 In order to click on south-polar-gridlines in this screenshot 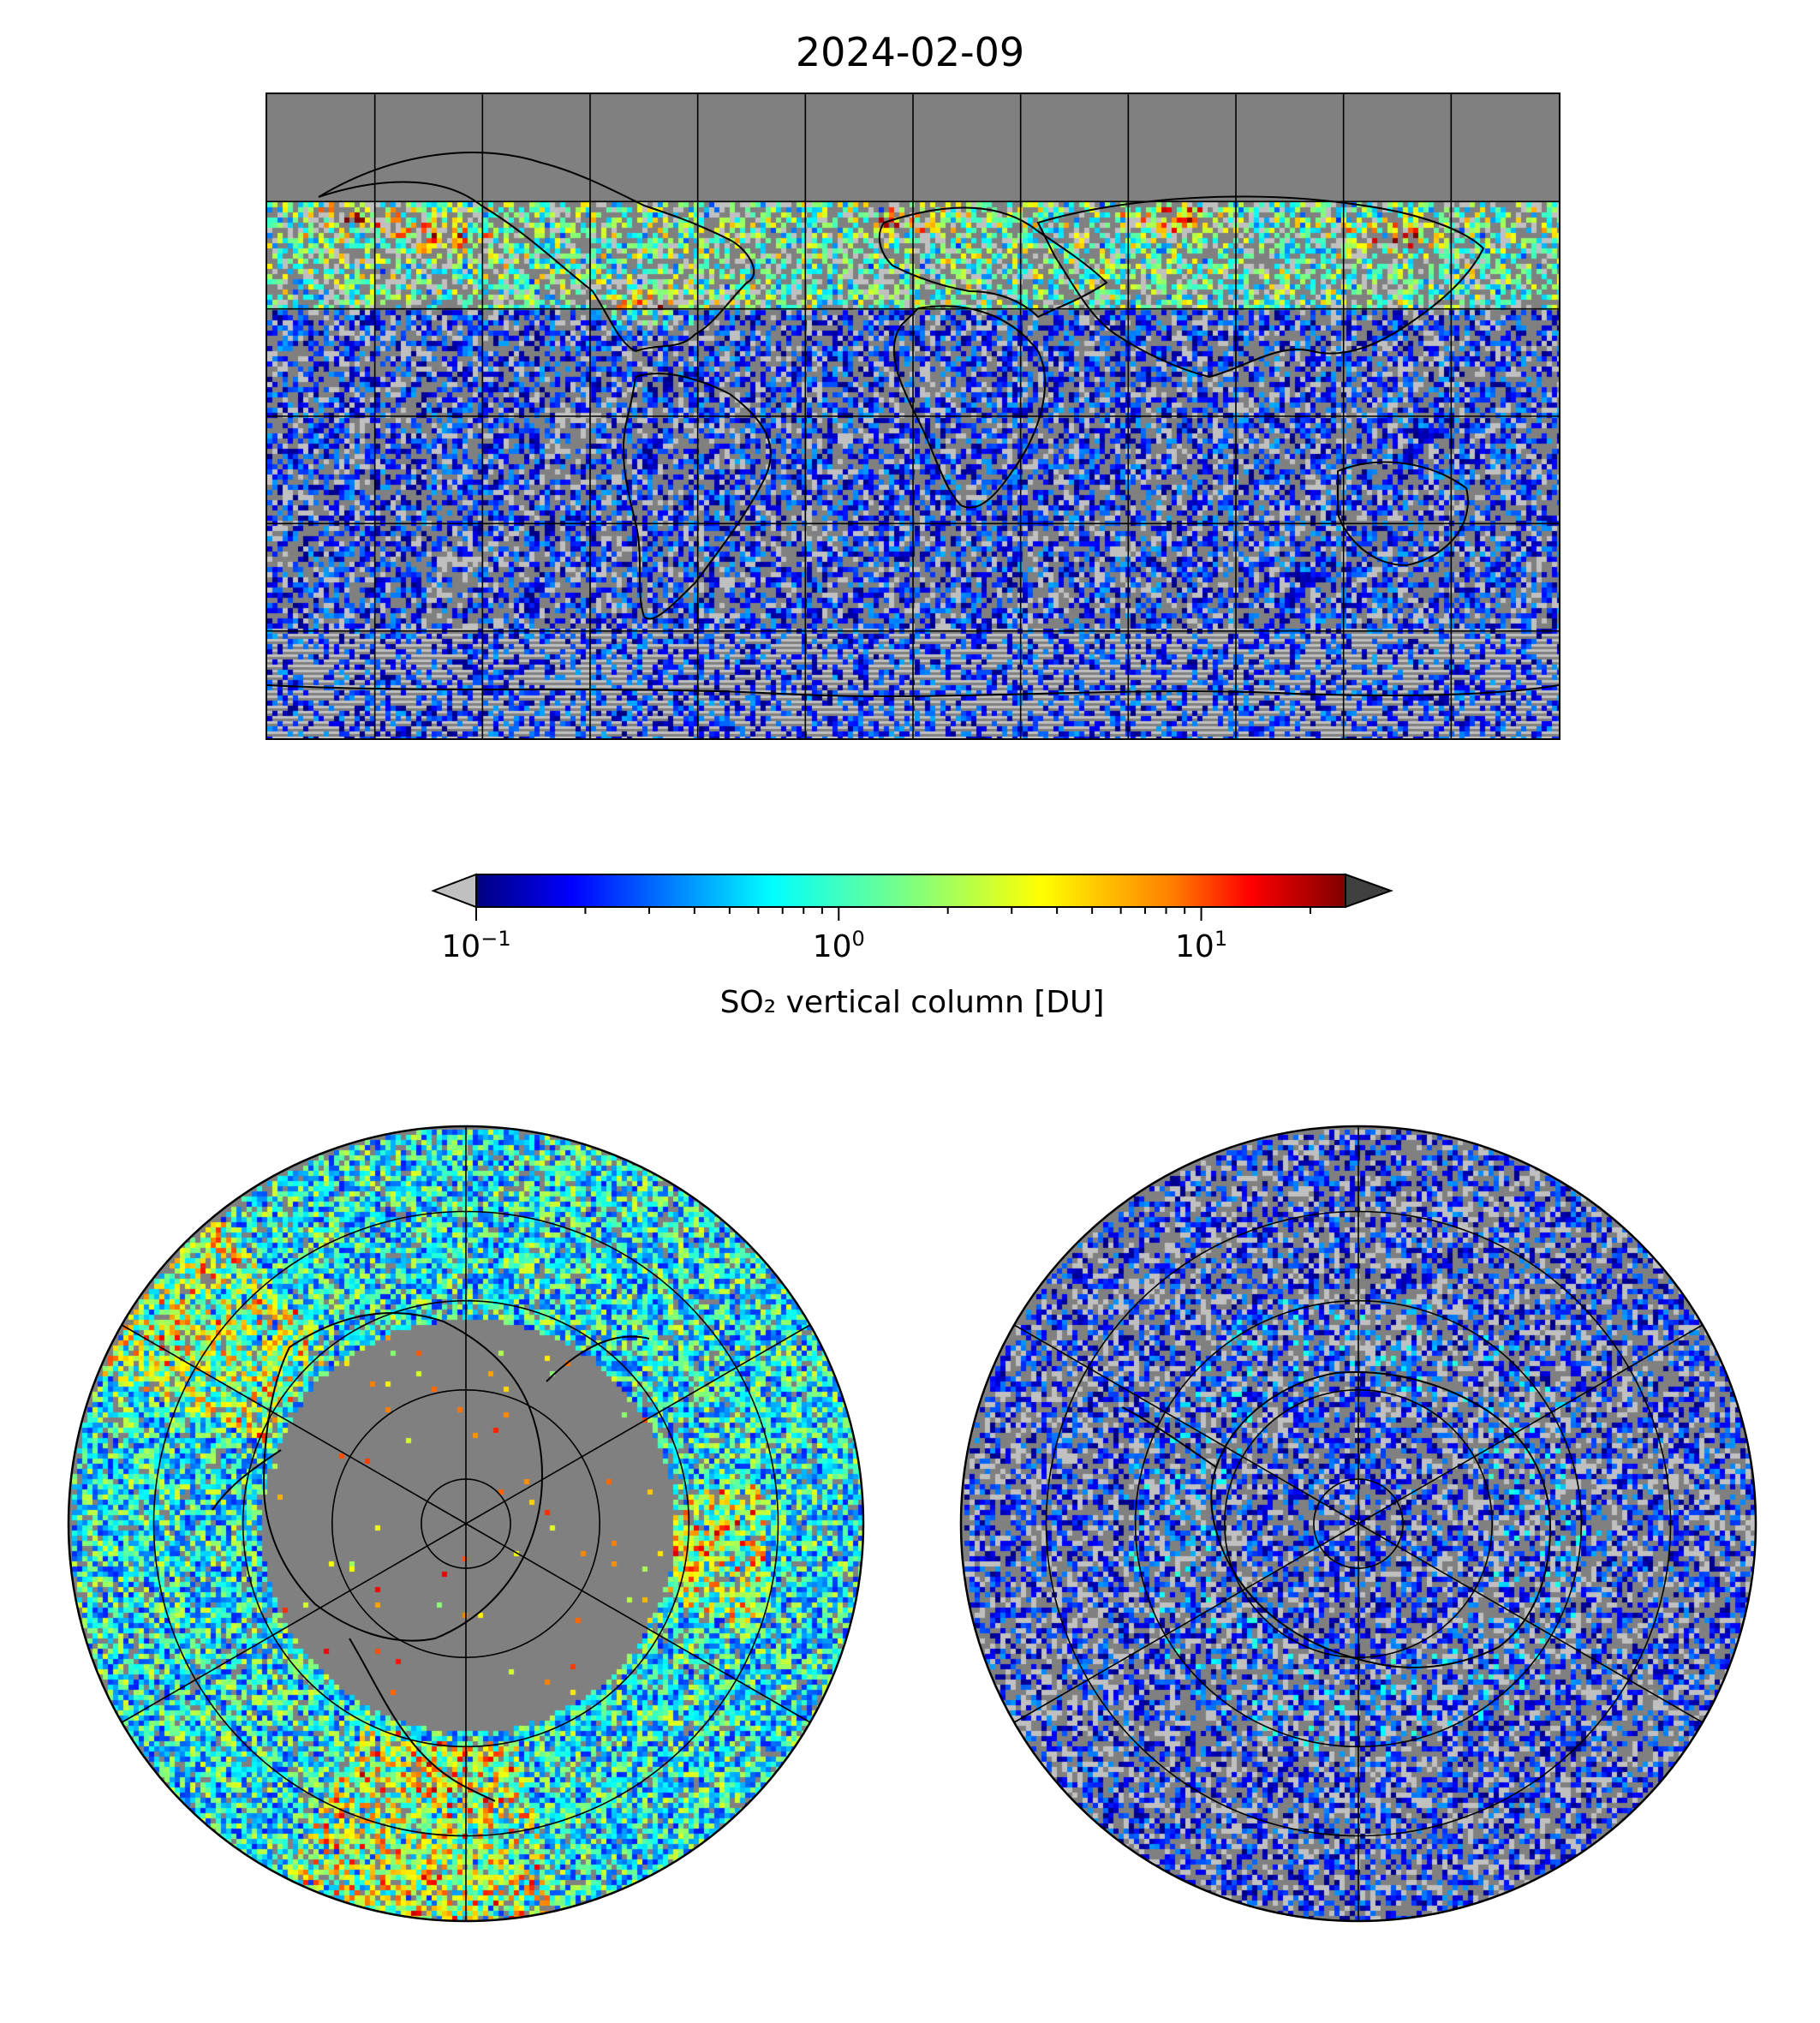, I will do `click(1358, 1523)`.